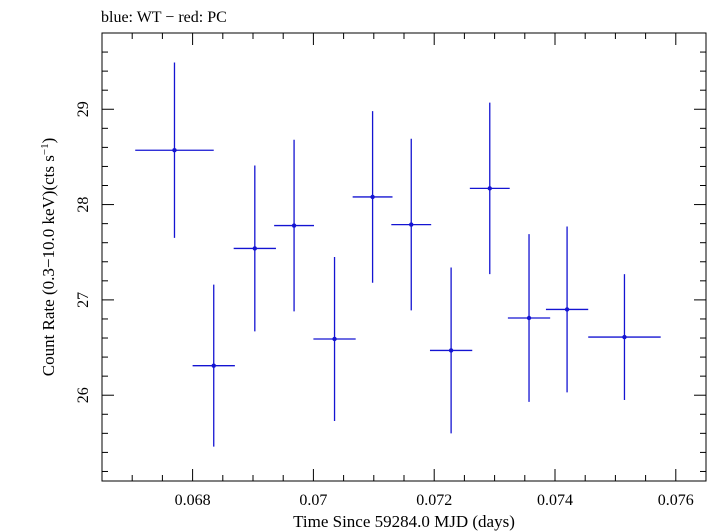  Describe the element at coordinates (48, 265) in the screenshot. I see `y-axis-label-main: Count Rate (0.3−10.0 keV)(cts s` at that location.